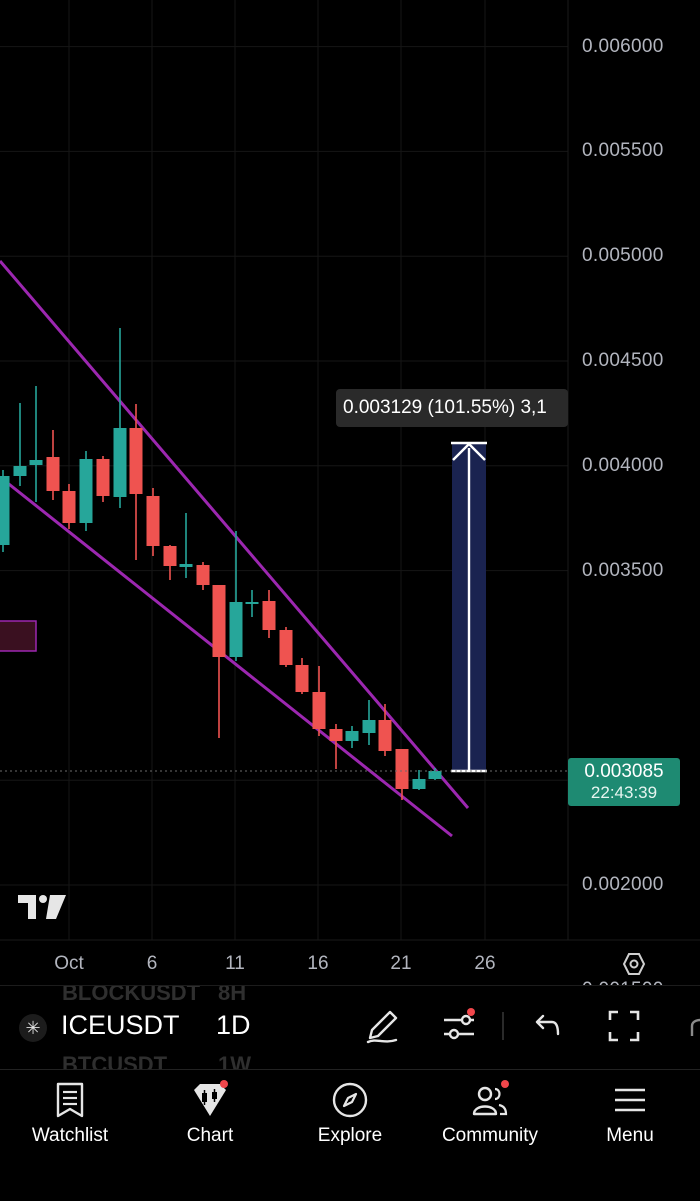 This screenshot has width=700, height=1201. Describe the element at coordinates (131, 995) in the screenshot. I see `ghost-symbol-above: BLOCKUSDT` at that location.